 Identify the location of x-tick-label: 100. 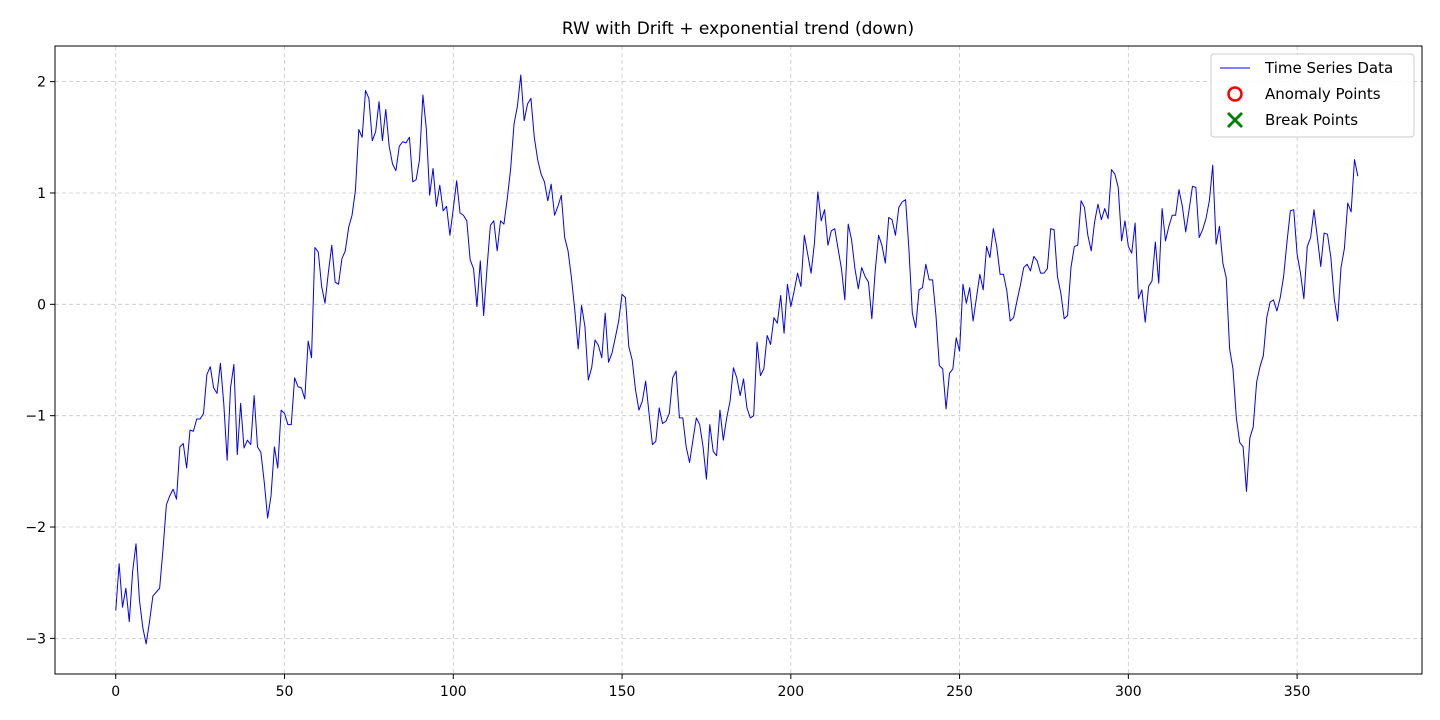
(453, 692).